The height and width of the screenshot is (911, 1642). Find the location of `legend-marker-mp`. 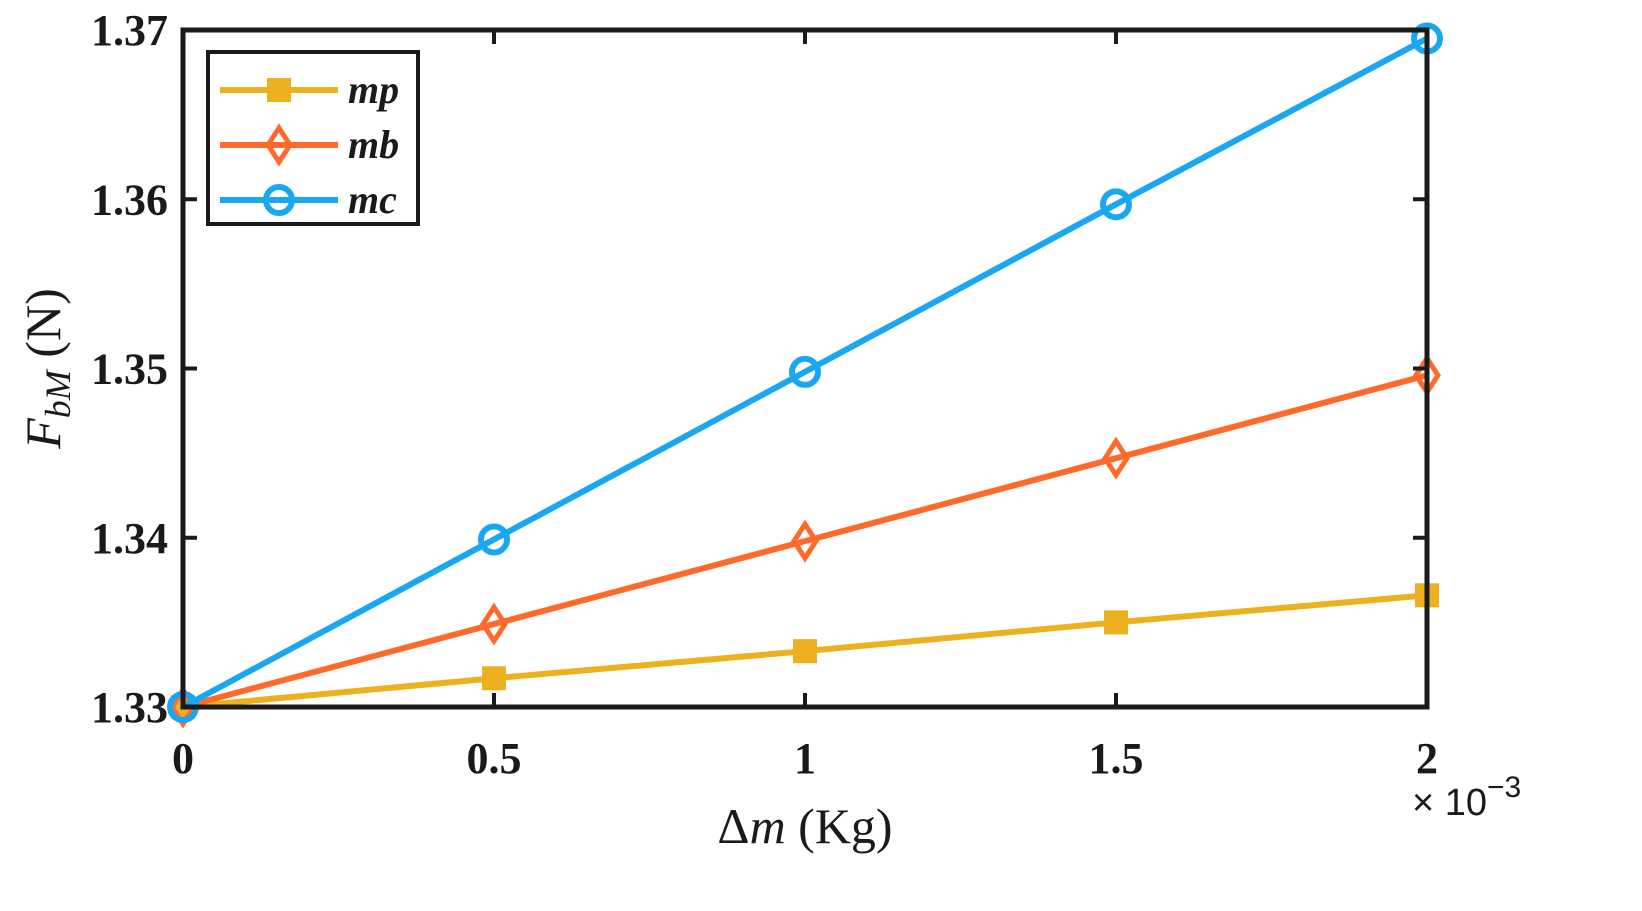

legend-marker-mp is located at coordinates (279, 90).